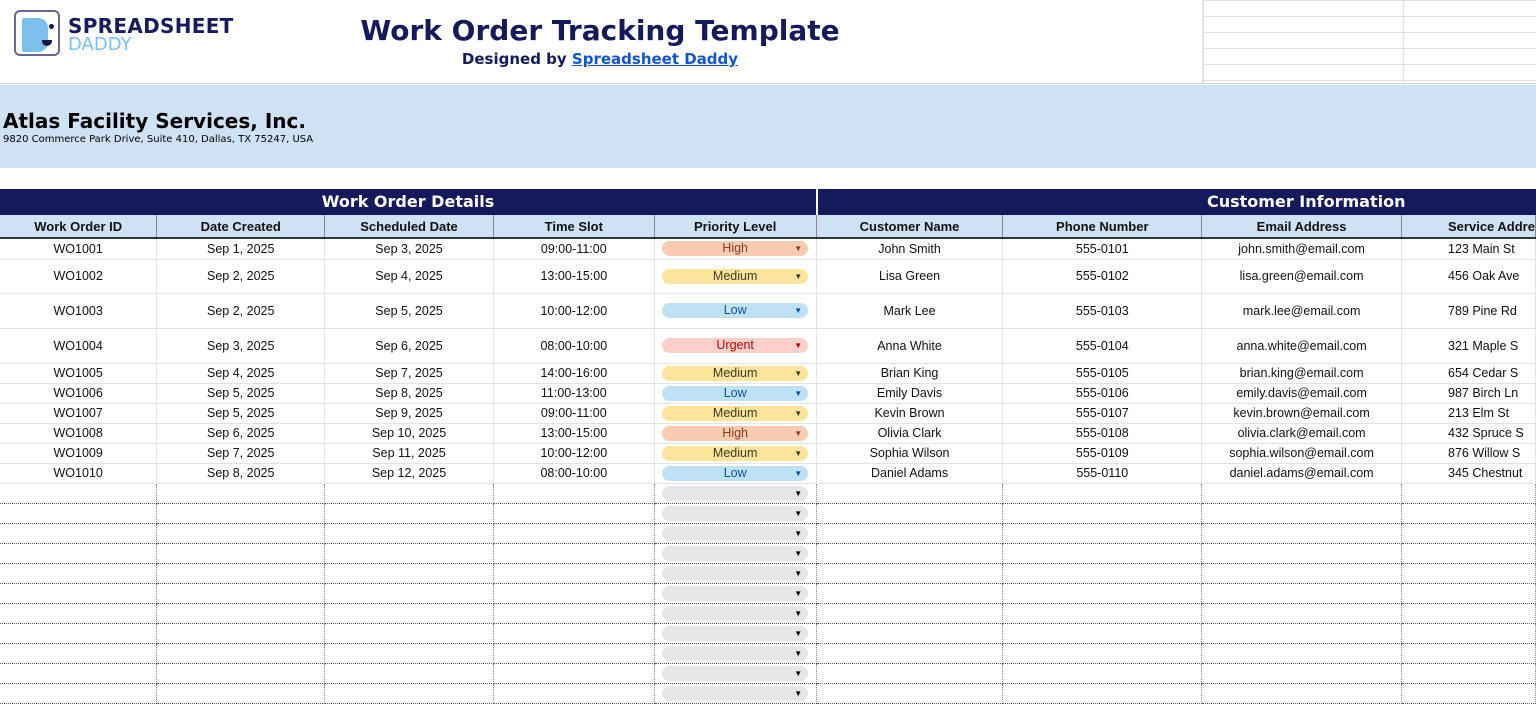  I want to click on cell: WO1010, so click(79, 473).